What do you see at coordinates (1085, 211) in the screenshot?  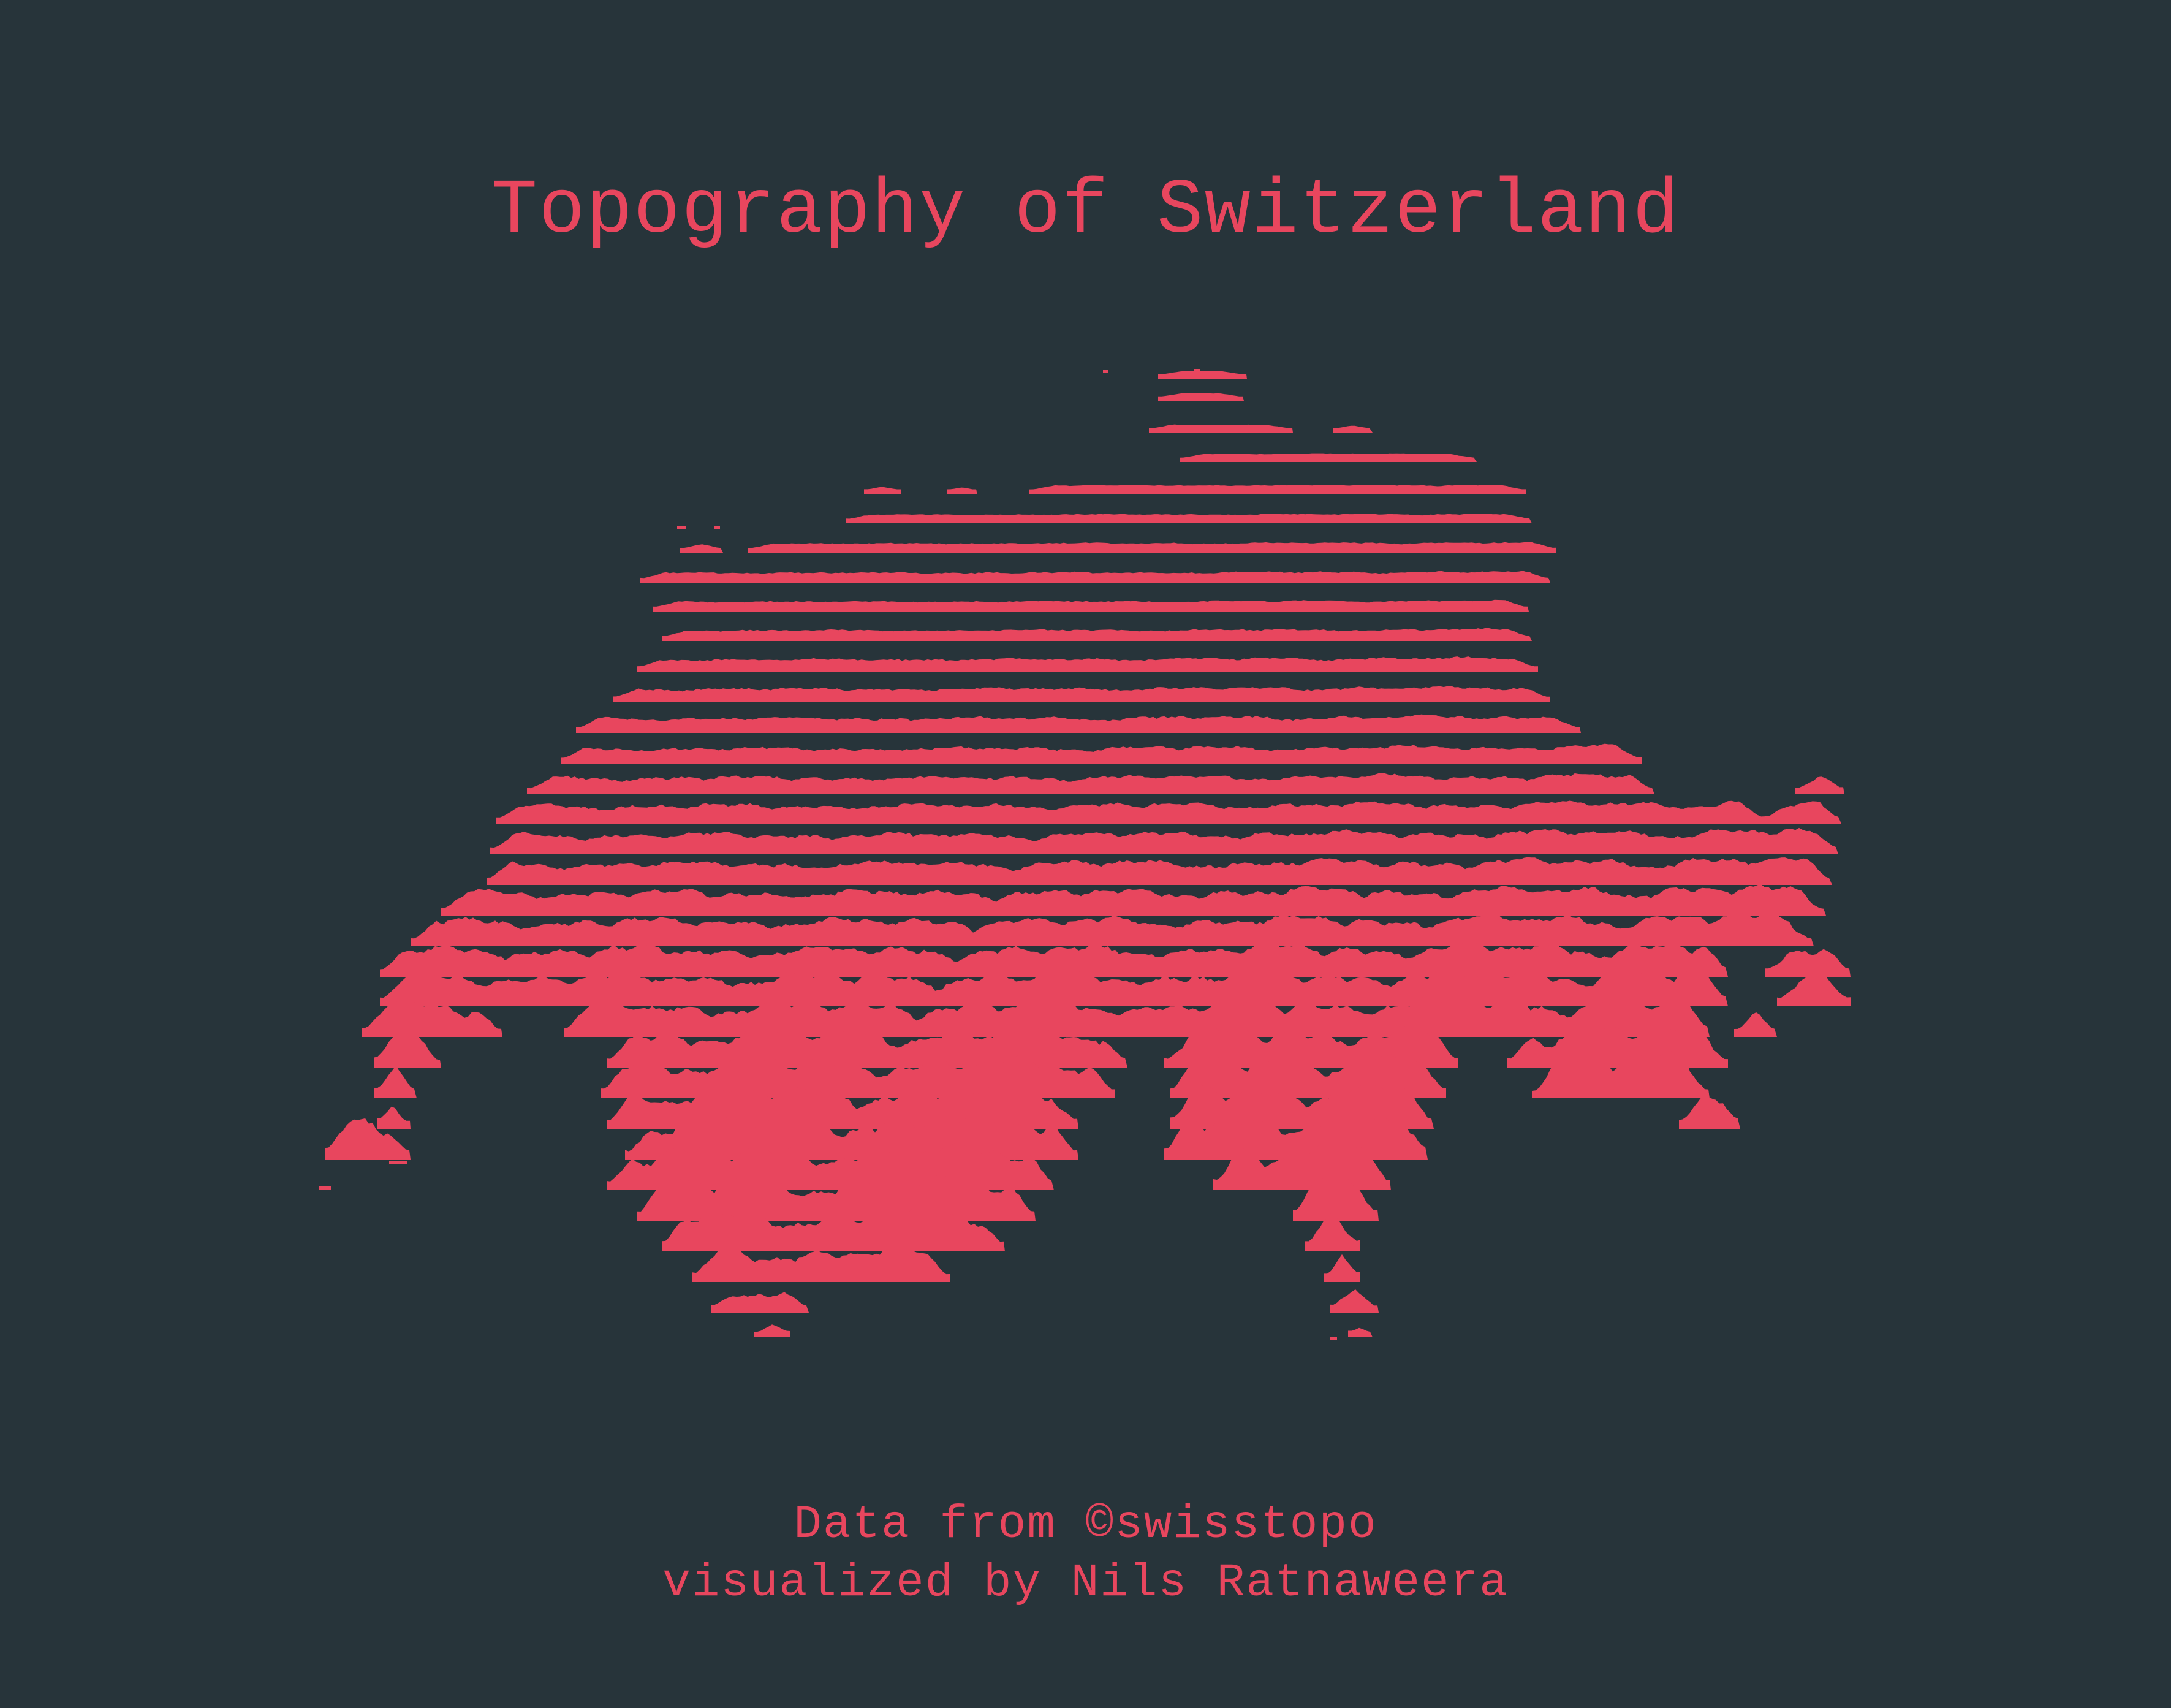 I see `map-title: Topography of Switzerland` at bounding box center [1085, 211].